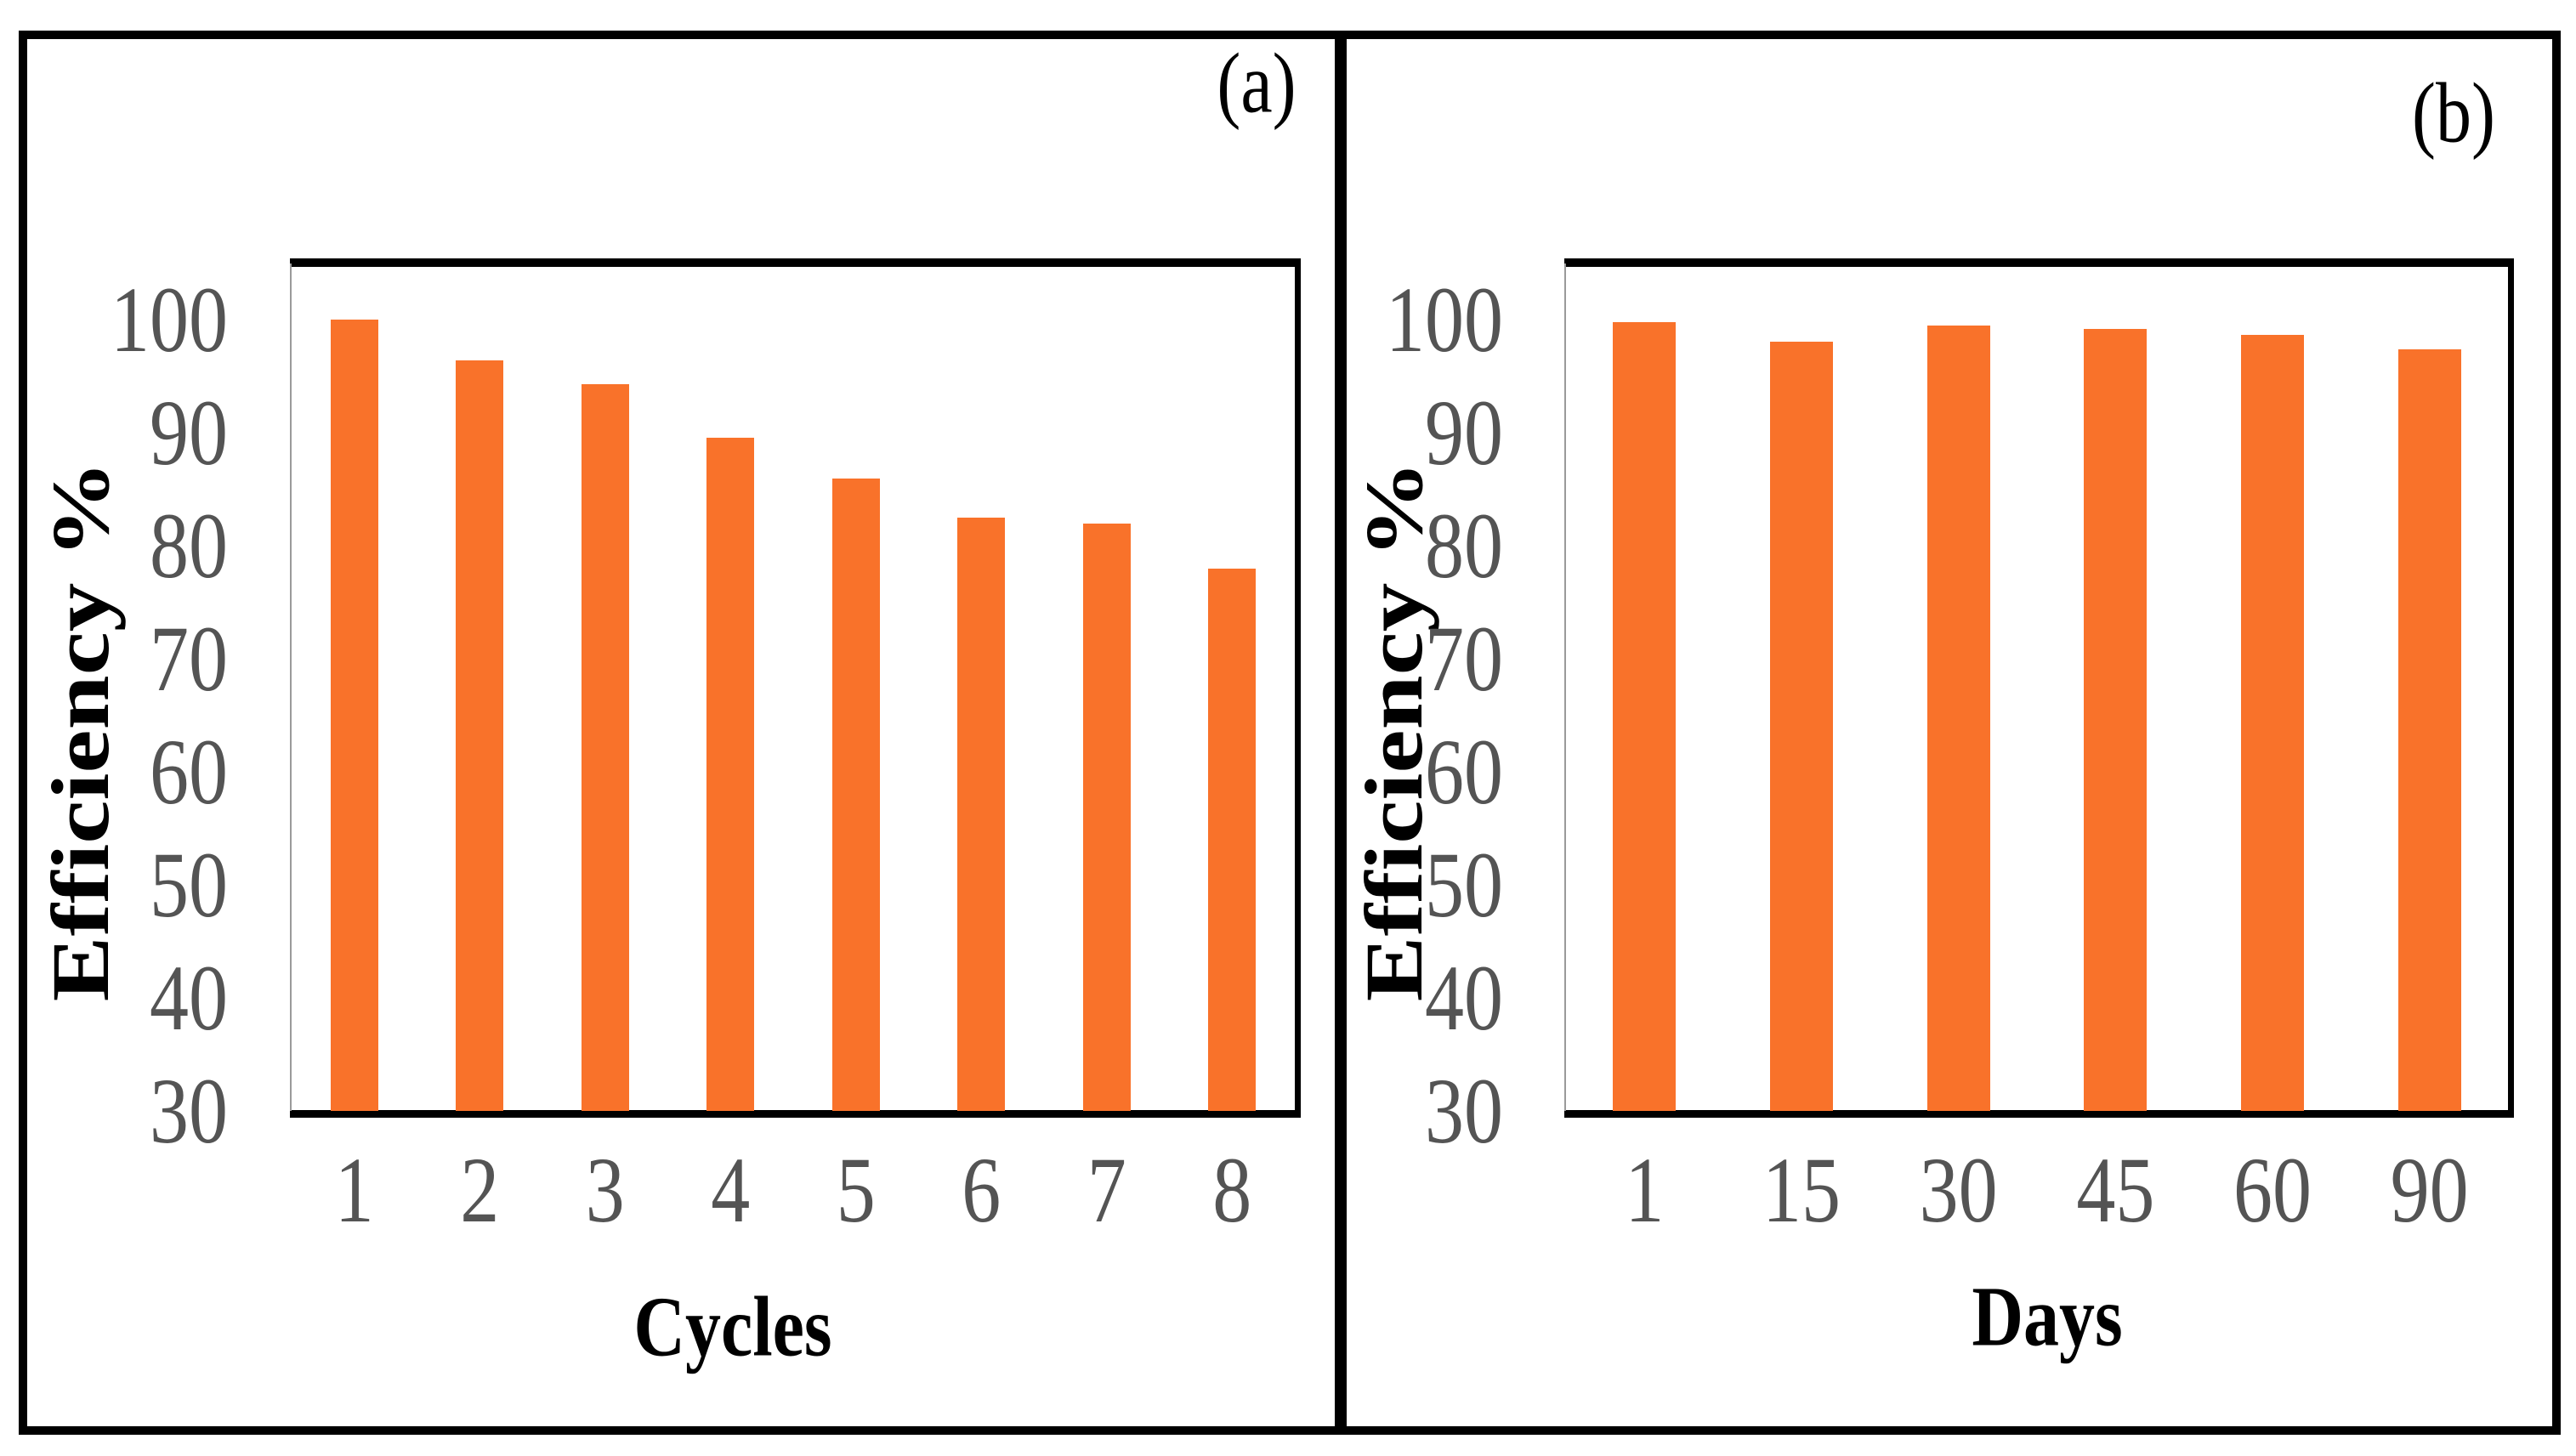 The height and width of the screenshot is (1456, 2576). Describe the element at coordinates (2115, 1190) in the screenshot. I see `x-tick-label-45: 45` at that location.